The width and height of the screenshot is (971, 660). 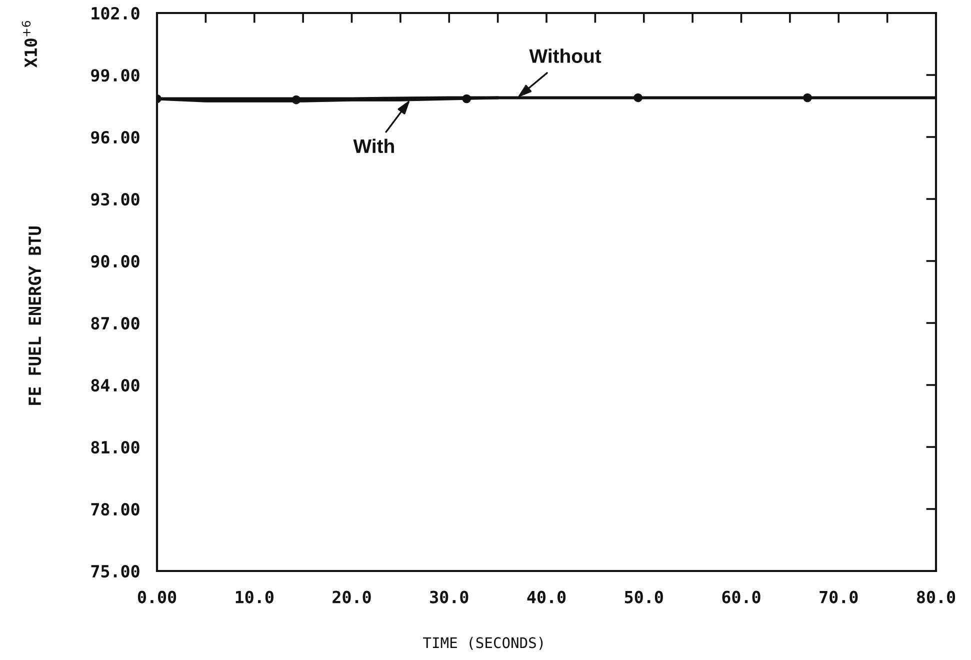 I want to click on y-tick-label: 93.00, so click(x=115, y=199).